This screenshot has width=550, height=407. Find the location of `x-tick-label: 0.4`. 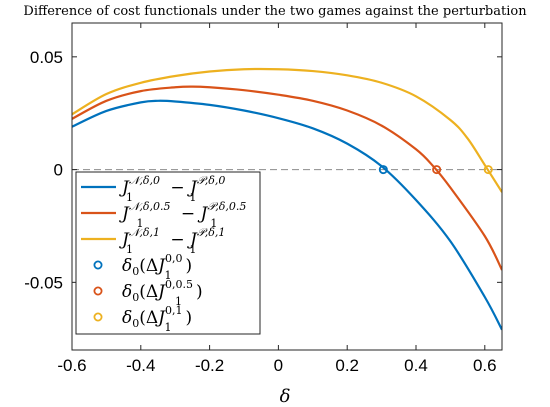

x-tick-label: 0.4 is located at coordinates (416, 365).